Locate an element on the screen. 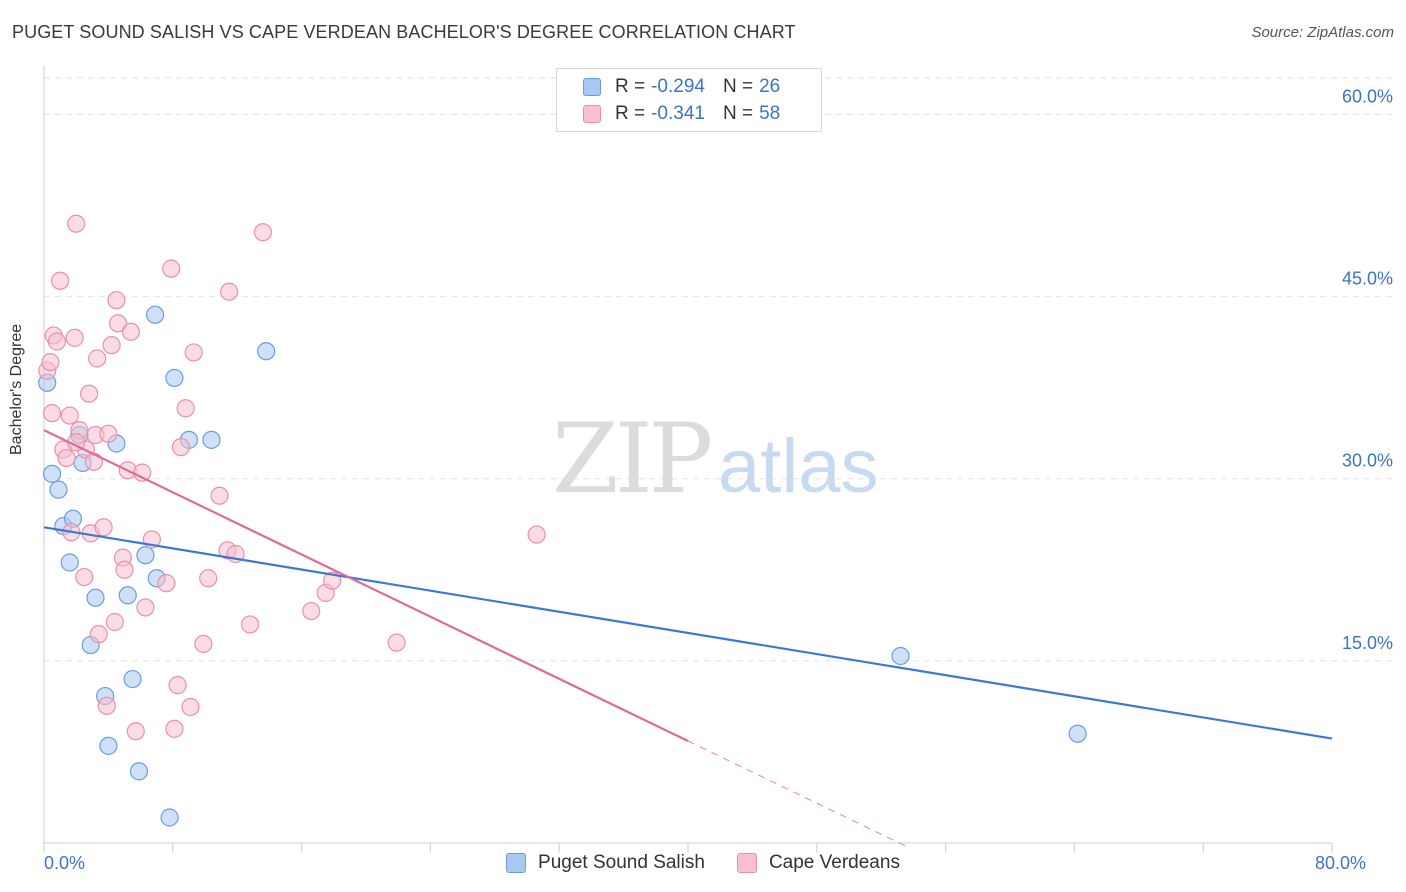 The height and width of the screenshot is (892, 1406). y-tick-label: 30.0% is located at coordinates (1367, 461).